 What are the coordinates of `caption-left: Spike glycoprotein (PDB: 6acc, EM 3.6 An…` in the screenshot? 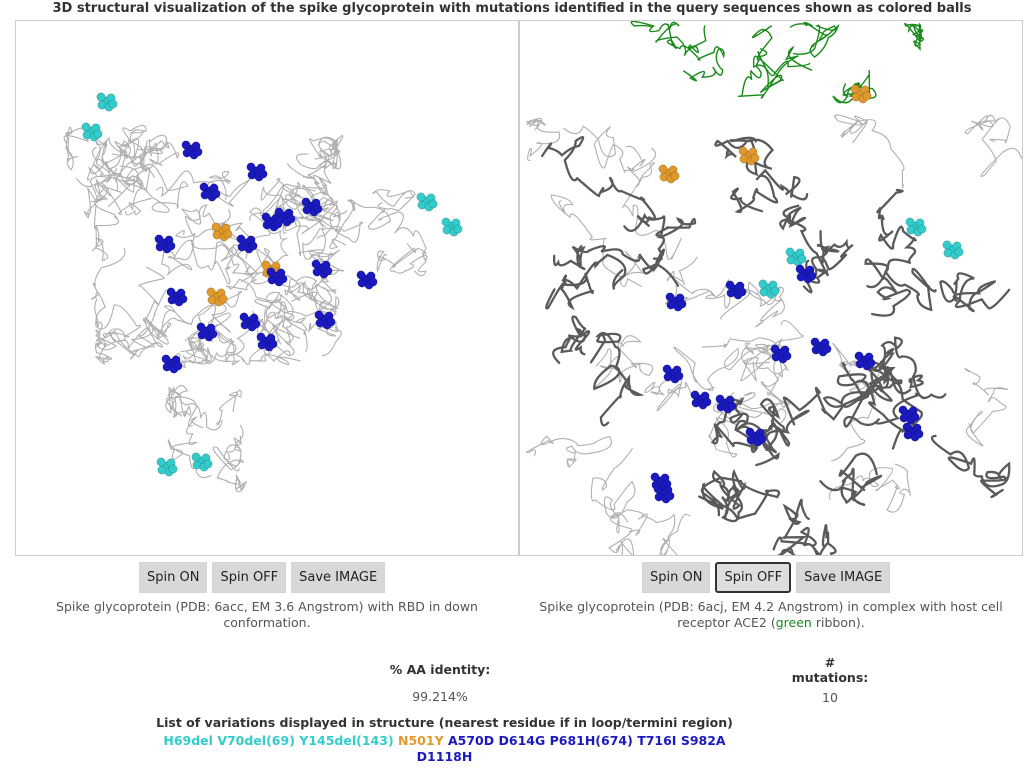 It's located at (267, 614).